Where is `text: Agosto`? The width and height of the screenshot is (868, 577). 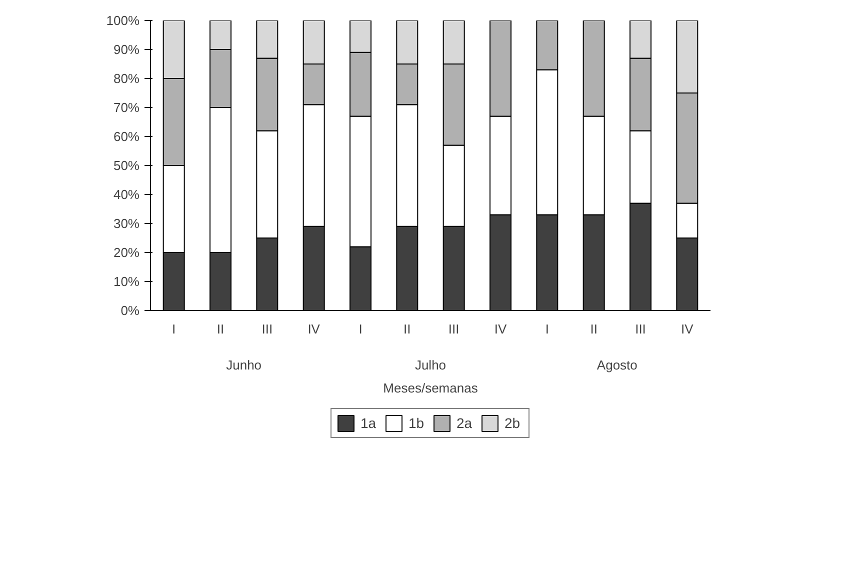 text: Agosto is located at coordinates (617, 365).